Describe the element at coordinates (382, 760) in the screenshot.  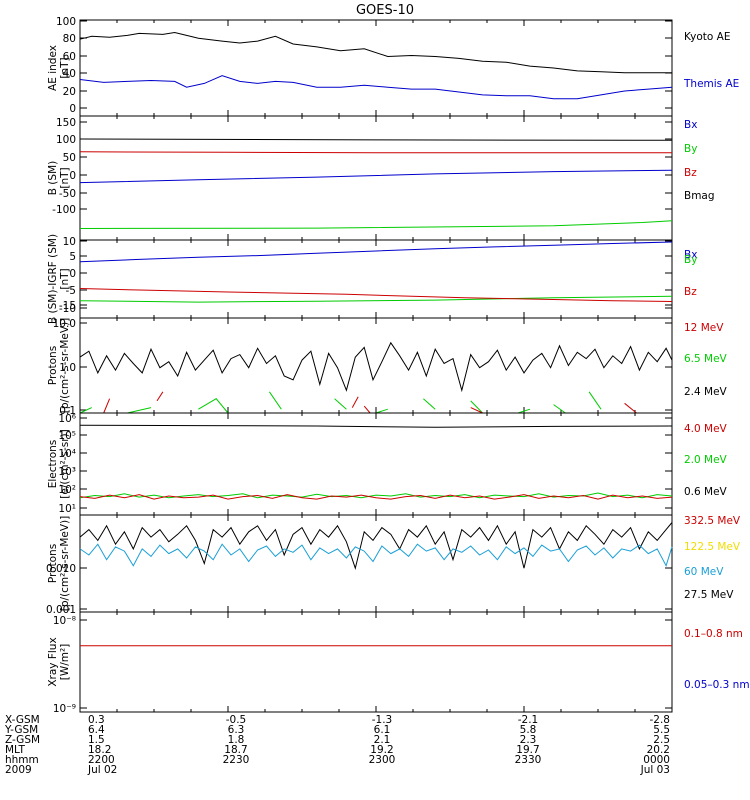
I see `ephemeris-value: 2300` at that location.